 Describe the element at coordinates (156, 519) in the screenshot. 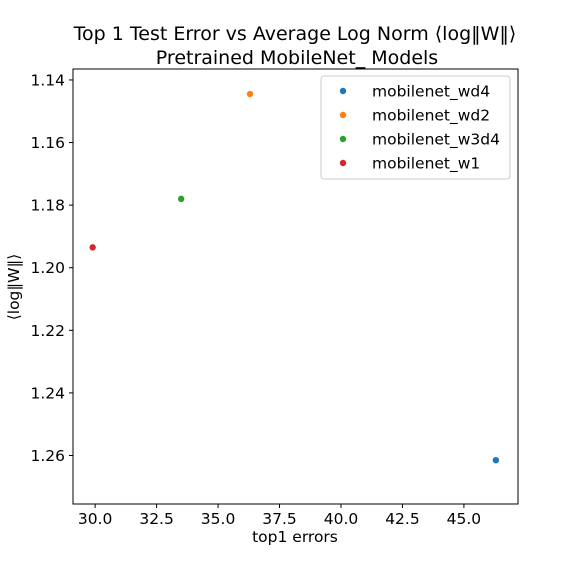

I see `x-tick-label: 32.5` at that location.